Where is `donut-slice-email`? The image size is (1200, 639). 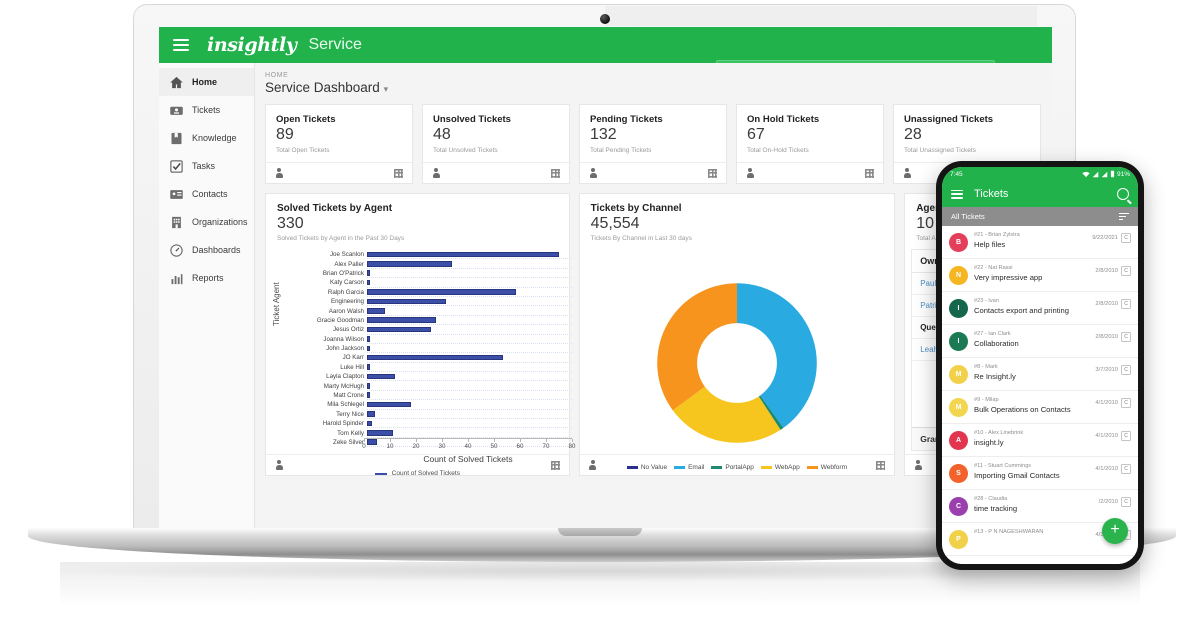
donut-slice-email is located at coordinates (776, 355).